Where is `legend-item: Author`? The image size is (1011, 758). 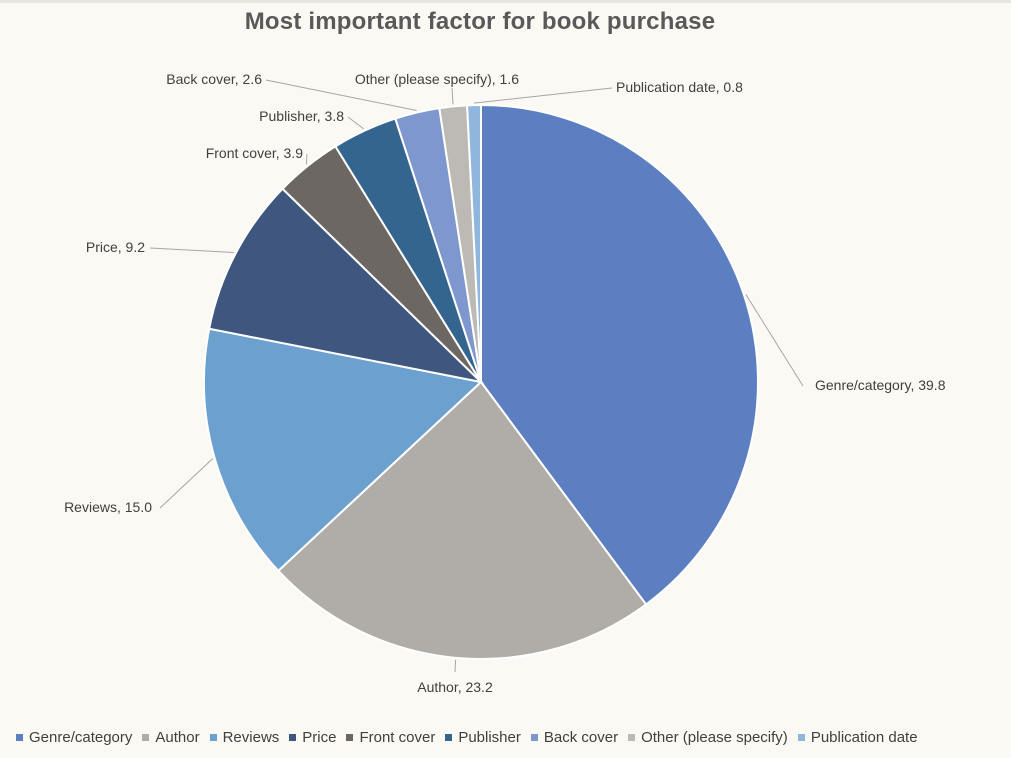 legend-item: Author is located at coordinates (171, 737).